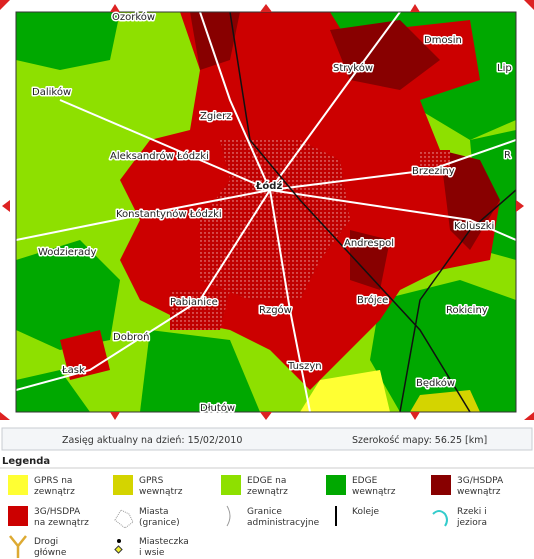 The height and width of the screenshot is (559, 534). Describe the element at coordinates (283, 523) in the screenshot. I see `legend-label: administracyjne` at that location.